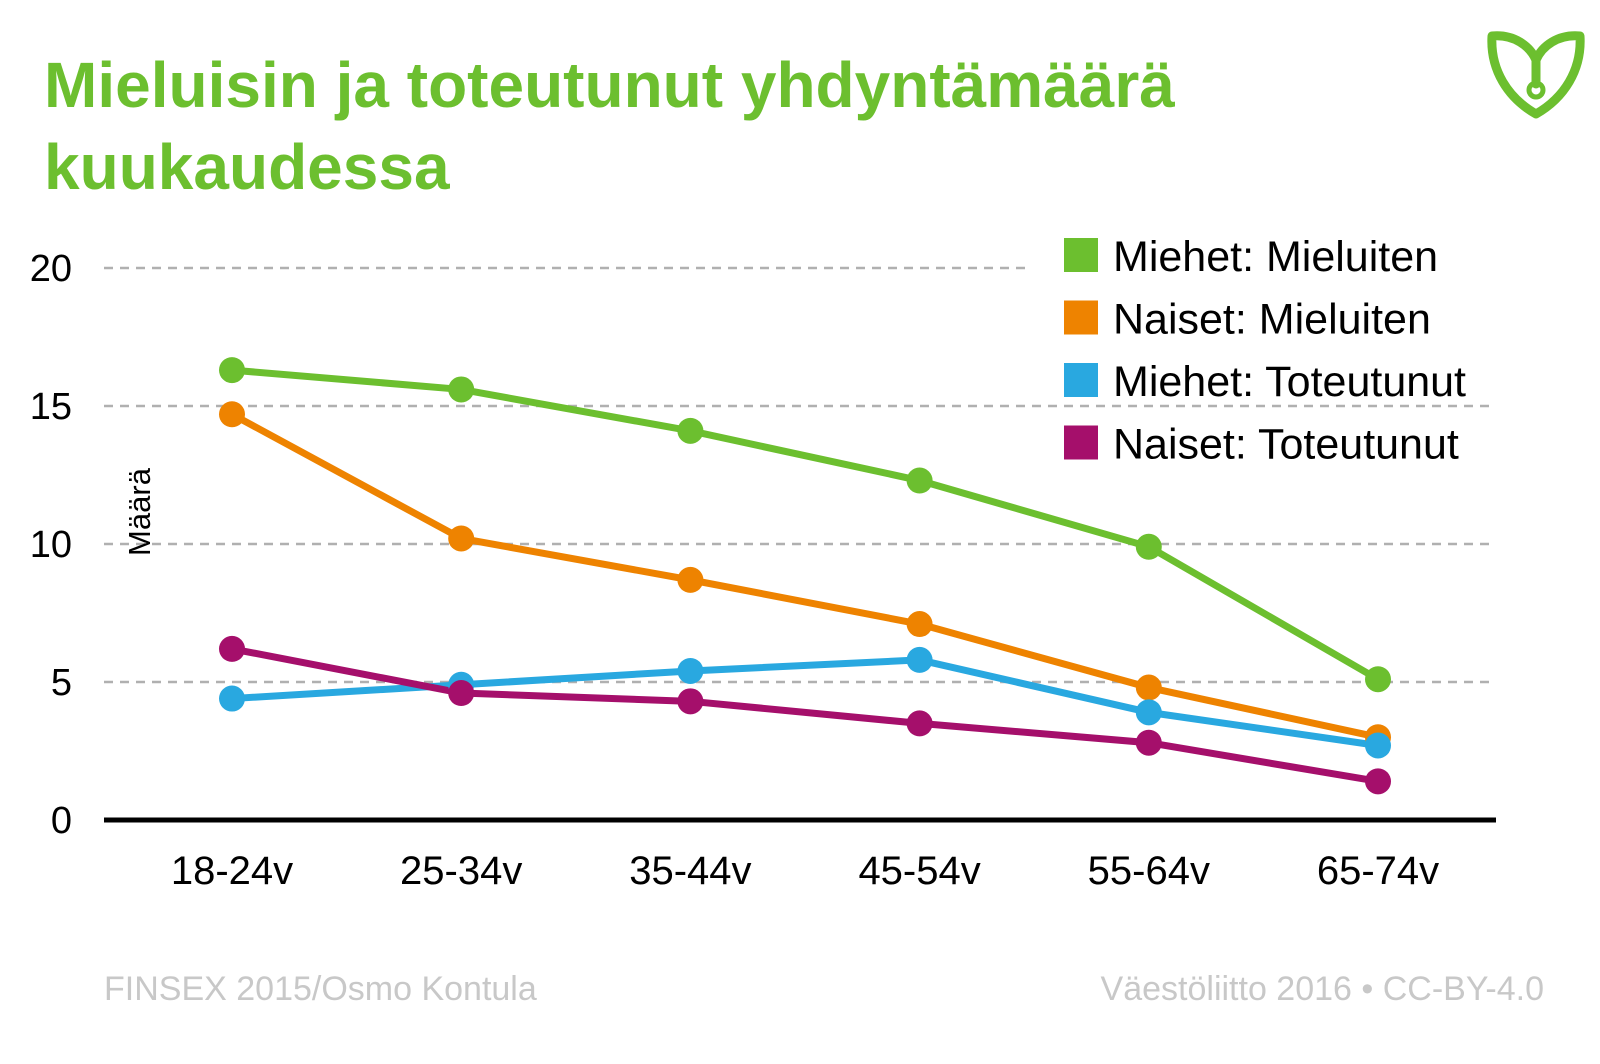 The image size is (1600, 1064). Describe the element at coordinates (232, 871) in the screenshot. I see `x-tick-label: 18-24v` at that location.